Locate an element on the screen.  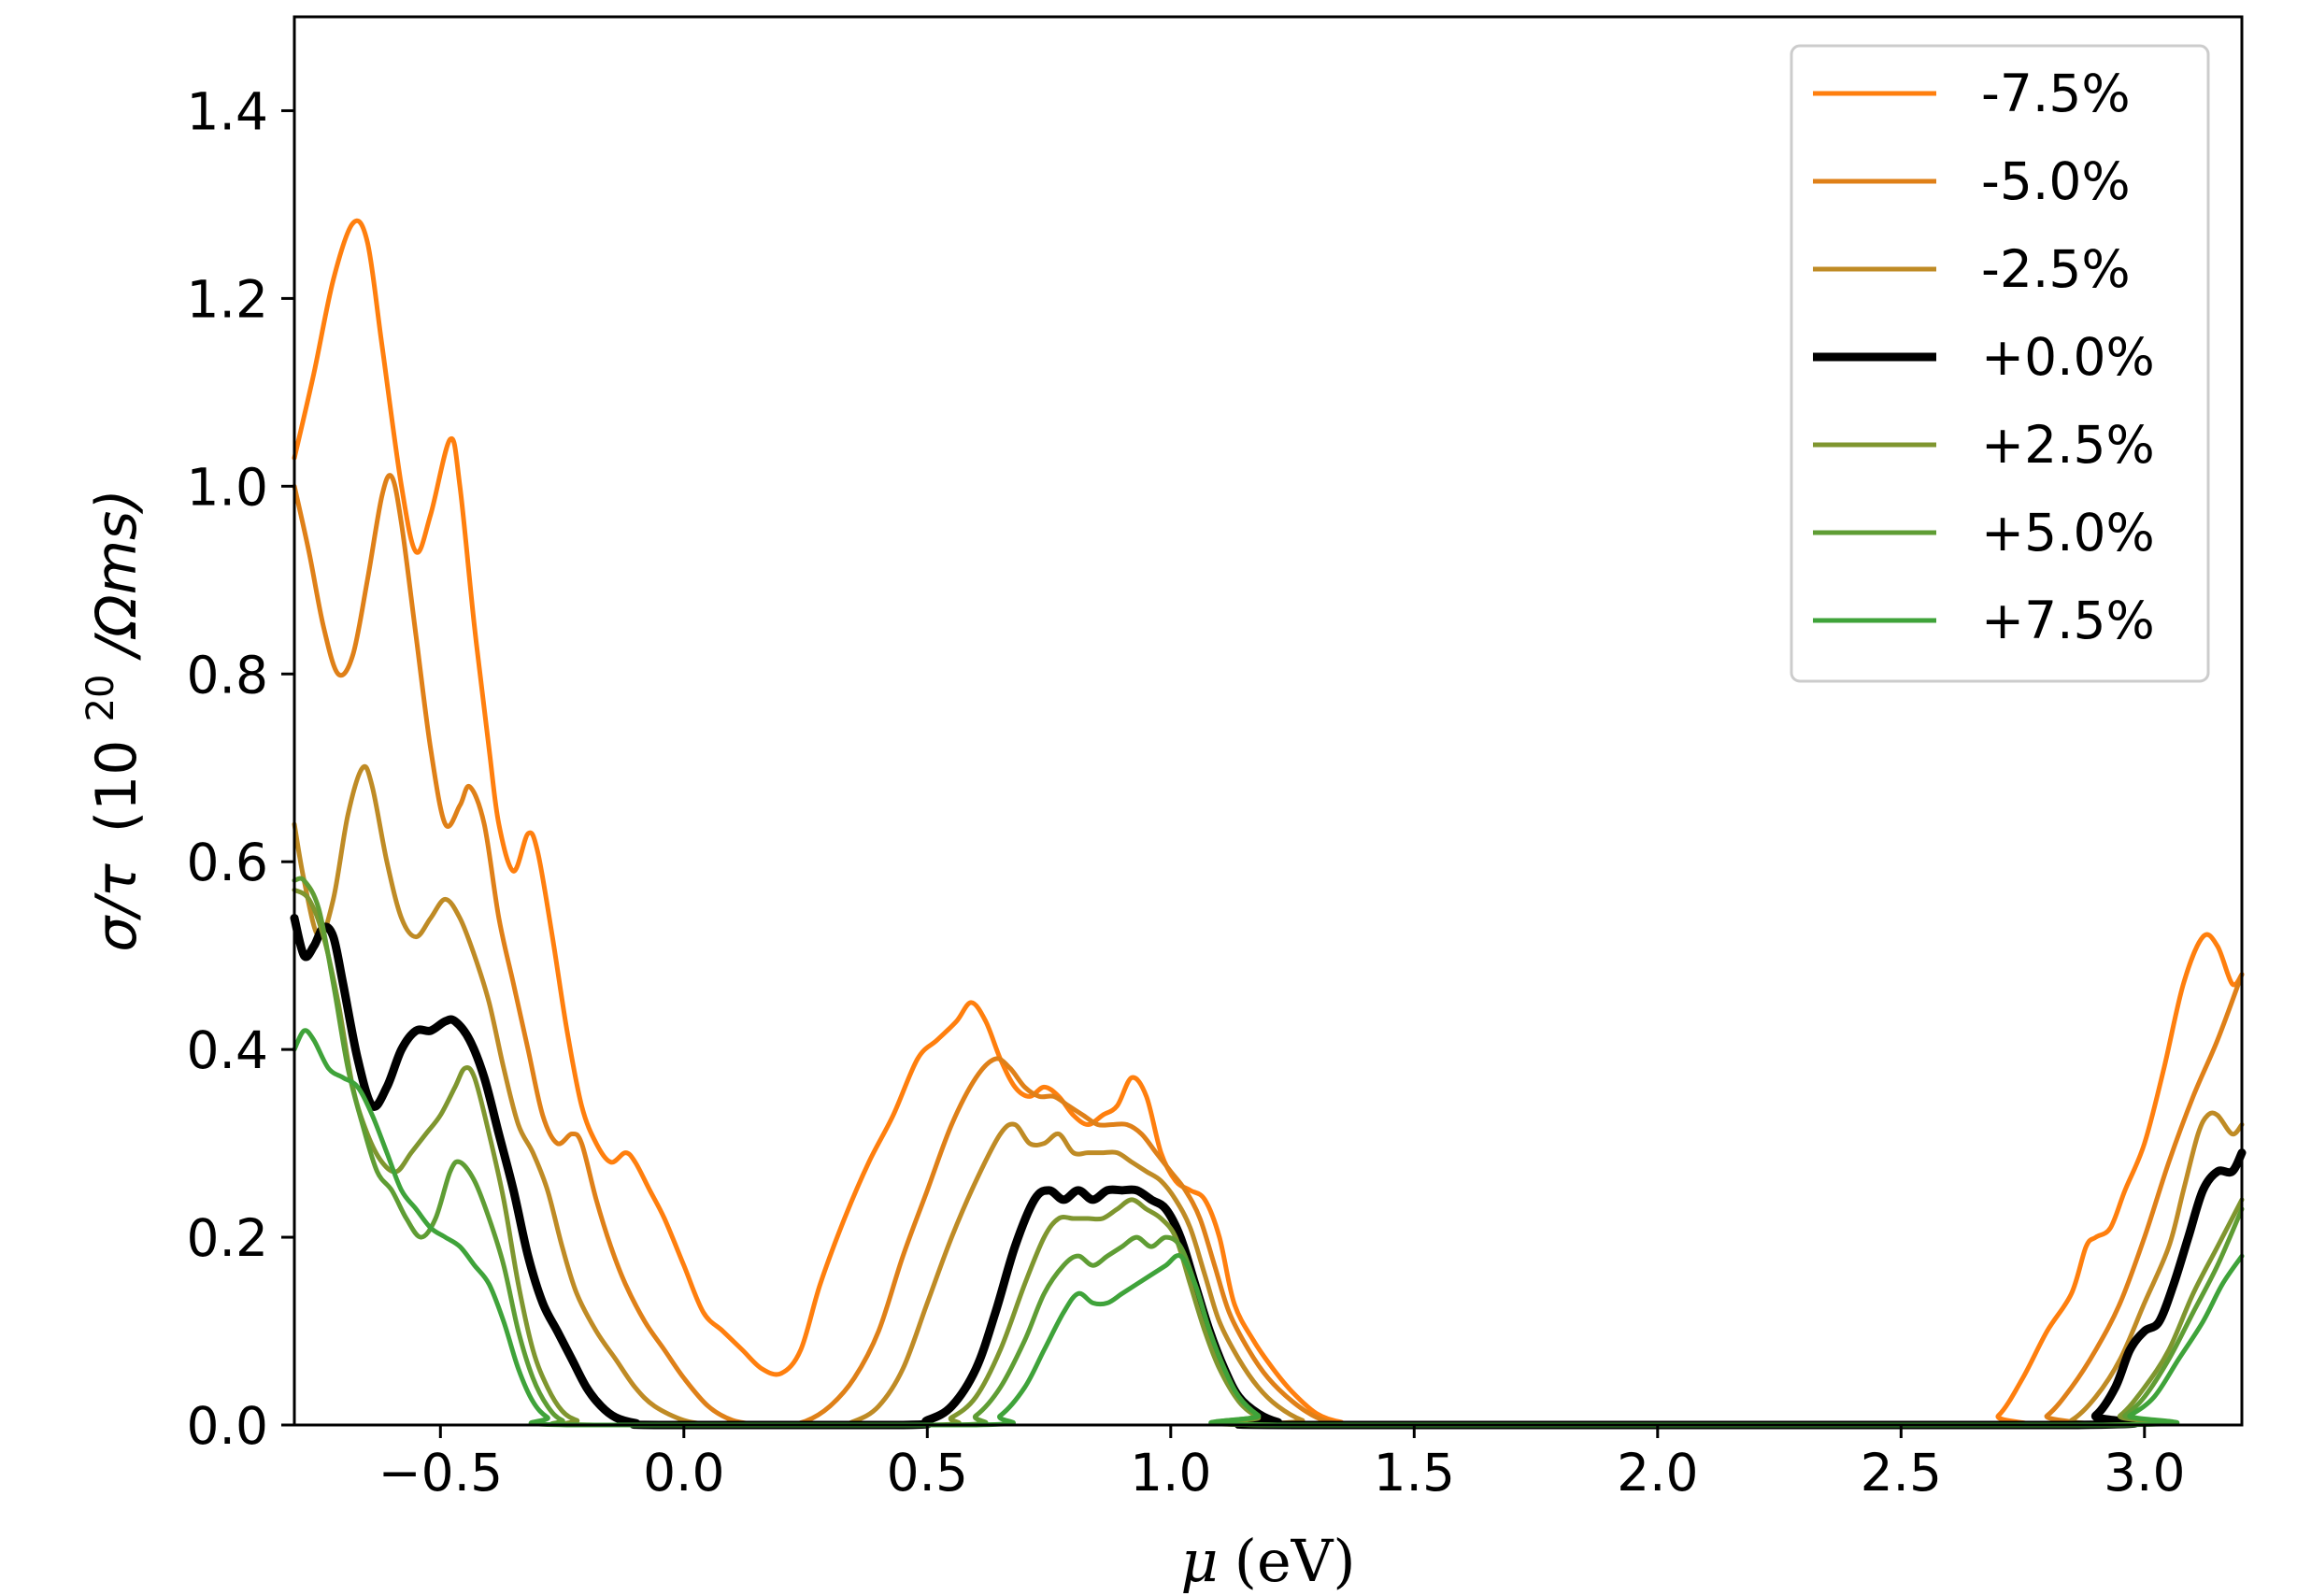
x-tick-label: 0.5 is located at coordinates (927, 1473).